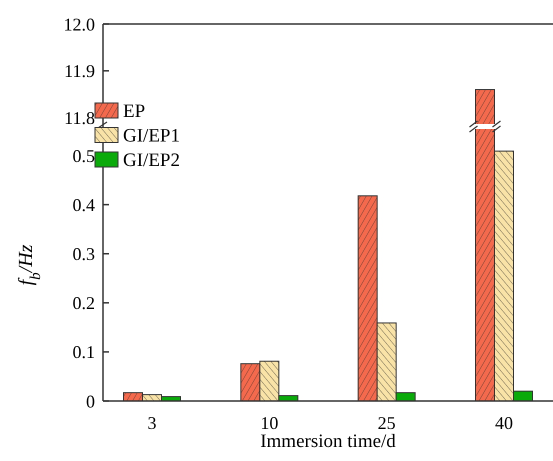  What do you see at coordinates (90, 401) in the screenshot?
I see `y-tick-label: 0` at bounding box center [90, 401].